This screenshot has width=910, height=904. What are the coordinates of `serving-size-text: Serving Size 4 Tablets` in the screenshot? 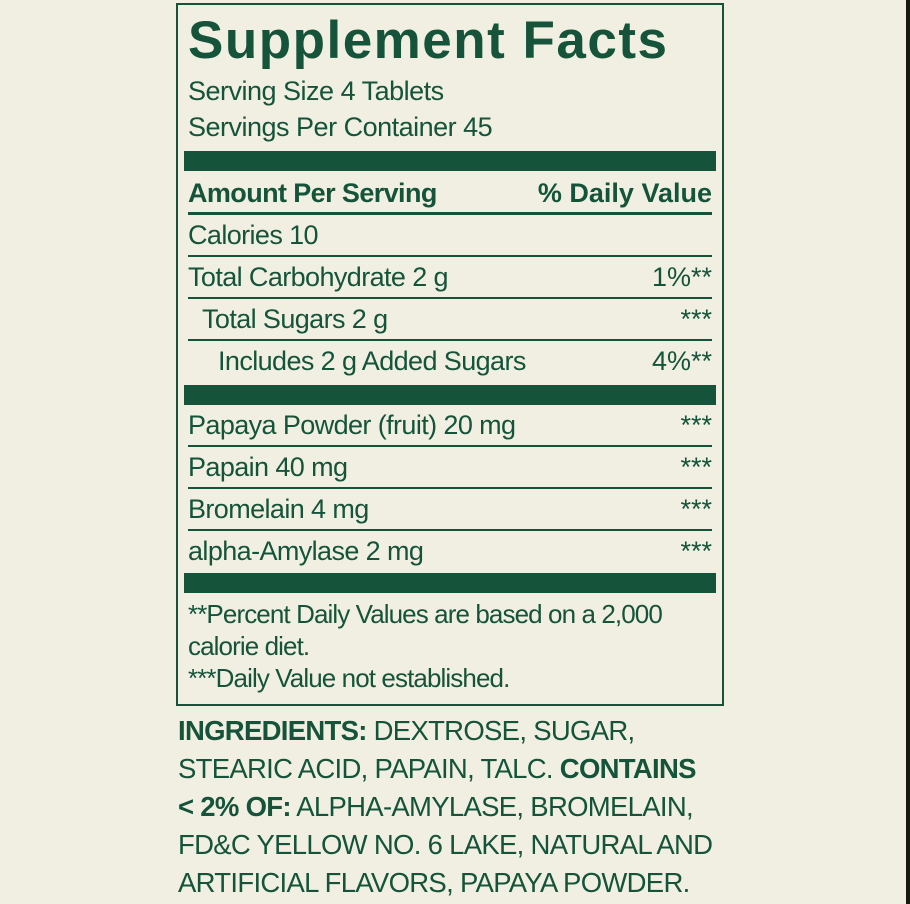 It's located at (316, 91).